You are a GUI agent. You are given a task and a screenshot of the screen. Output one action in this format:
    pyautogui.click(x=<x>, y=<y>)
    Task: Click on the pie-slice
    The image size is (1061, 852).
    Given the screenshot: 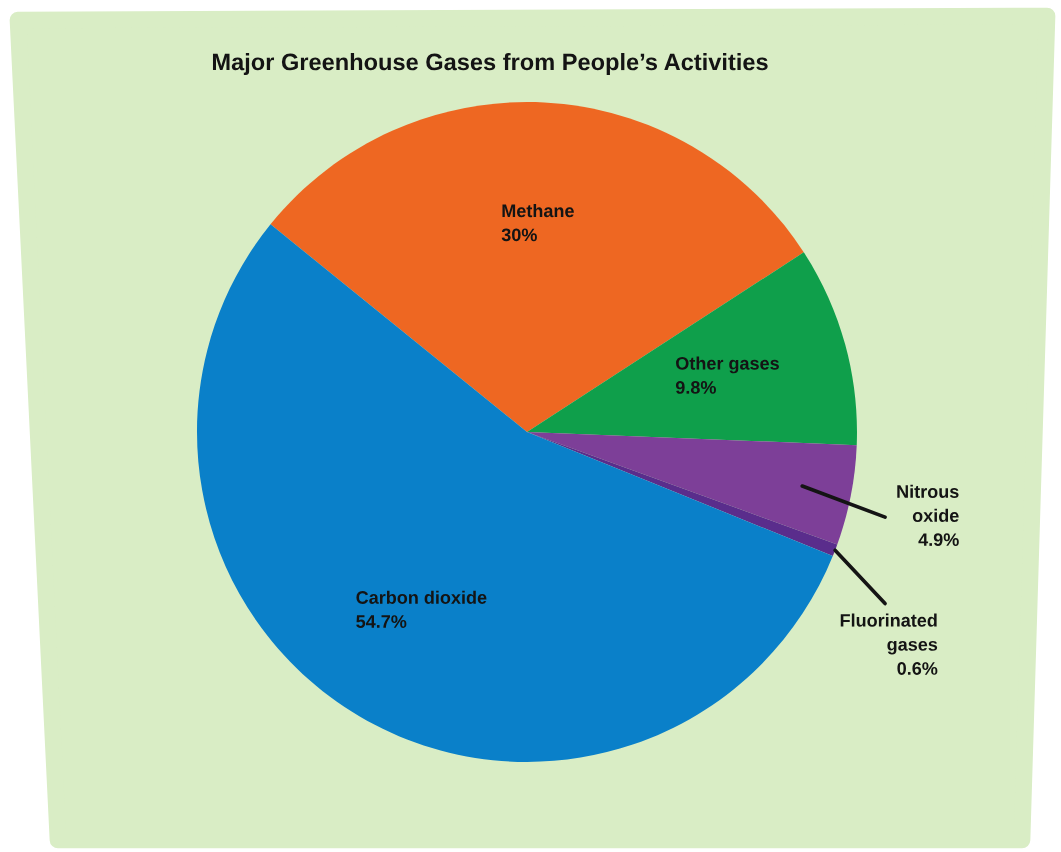 What is the action you would take?
    pyautogui.click(x=692, y=349)
    